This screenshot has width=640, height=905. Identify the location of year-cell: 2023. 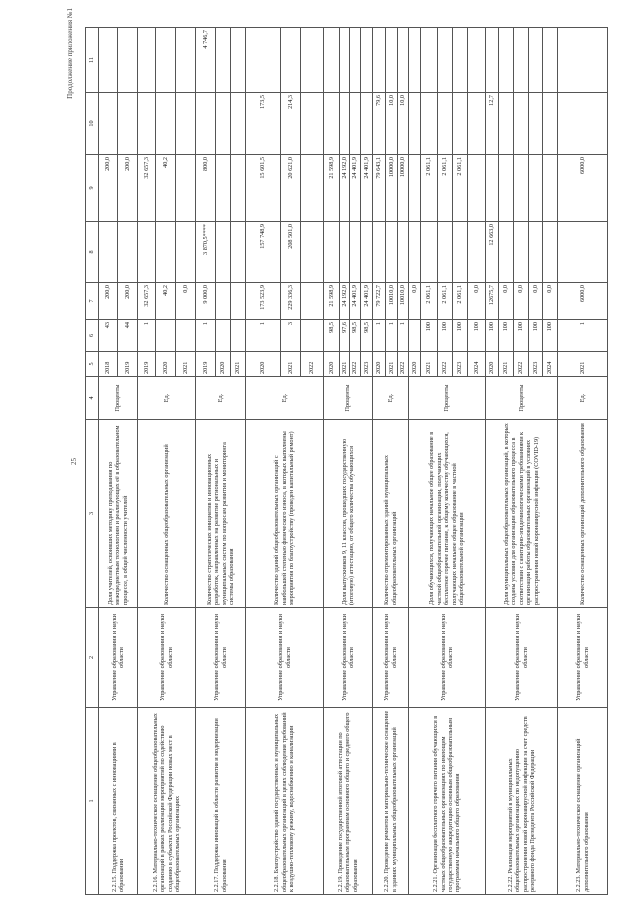
(366, 364).